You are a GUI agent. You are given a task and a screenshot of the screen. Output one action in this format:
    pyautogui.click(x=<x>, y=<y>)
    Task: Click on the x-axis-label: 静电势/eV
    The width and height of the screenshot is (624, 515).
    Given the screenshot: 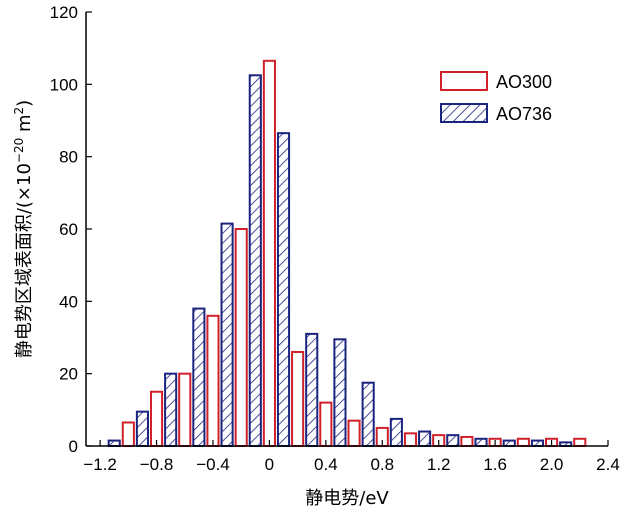 What is the action you would take?
    pyautogui.click(x=347, y=498)
    